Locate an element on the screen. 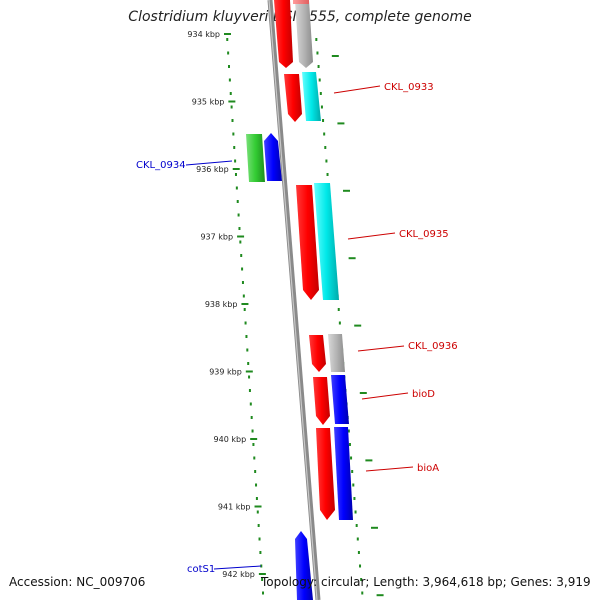  scale-tick-label: 936 kbp is located at coordinates (212, 169).